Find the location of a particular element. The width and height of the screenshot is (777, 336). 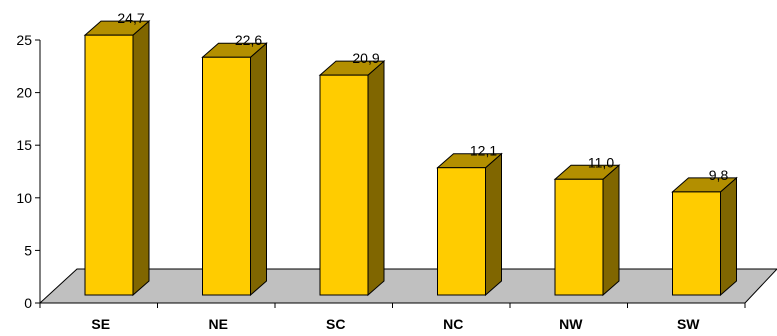

category-label: NE is located at coordinates (218, 324).